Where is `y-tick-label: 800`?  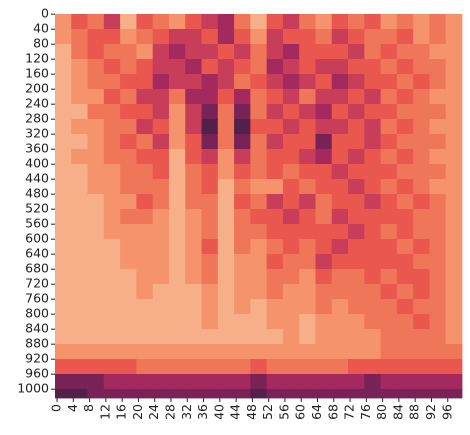 y-tick-label: 800 is located at coordinates (37, 313).